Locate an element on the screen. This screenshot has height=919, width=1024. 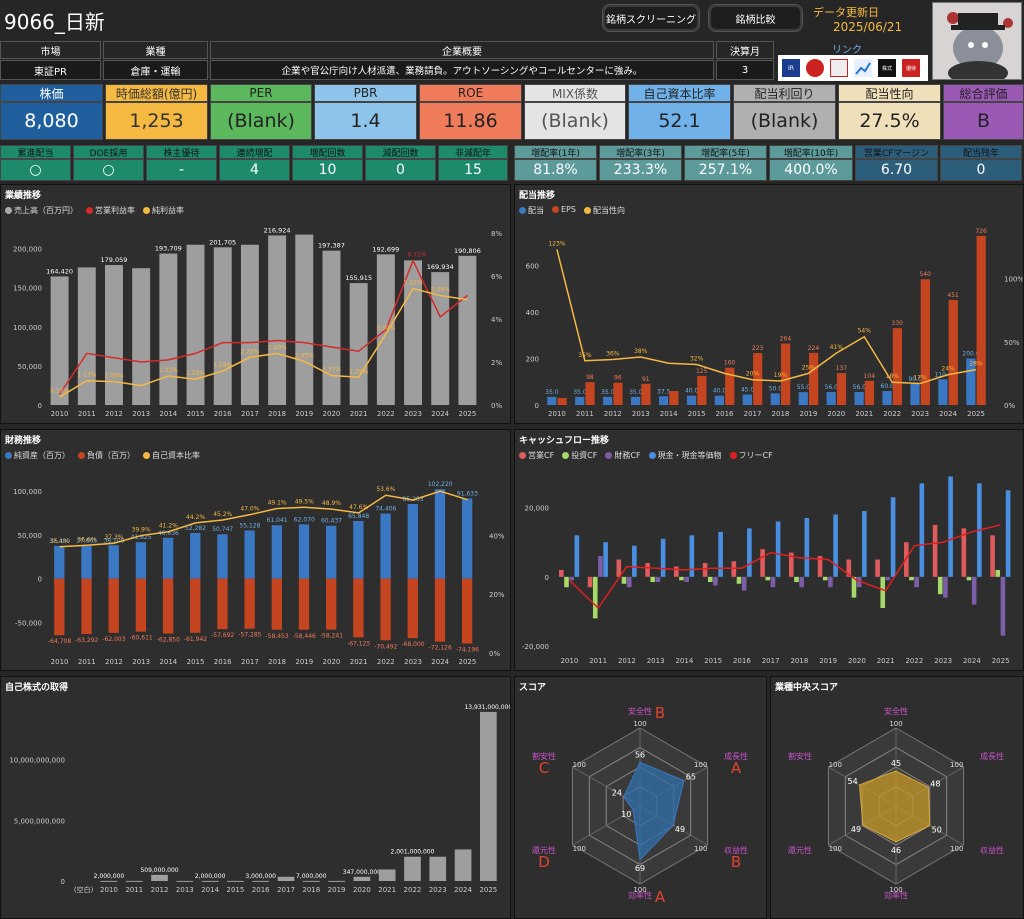
legend-cash: 現金・現金等価物 is located at coordinates (689, 455).